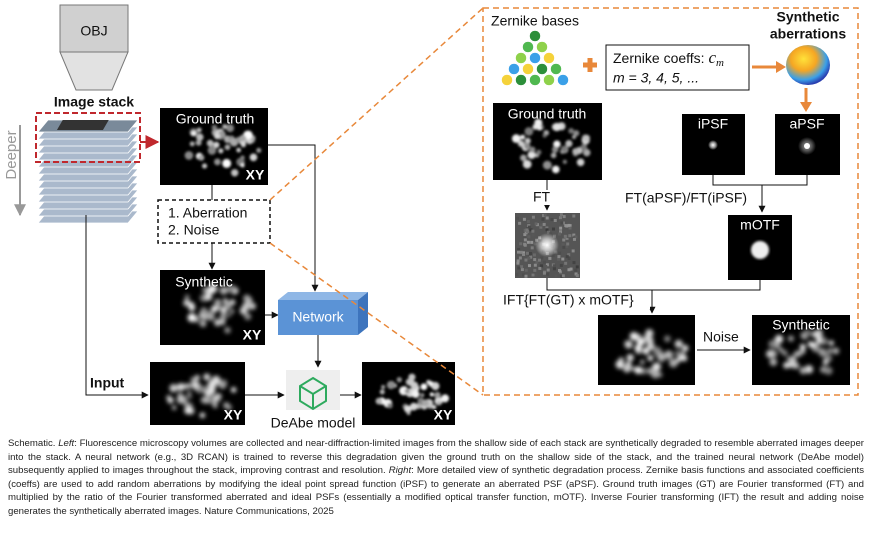 Image resolution: width=870 pixels, height=548 pixels. I want to click on coeffs-symbol: c, so click(712, 57).